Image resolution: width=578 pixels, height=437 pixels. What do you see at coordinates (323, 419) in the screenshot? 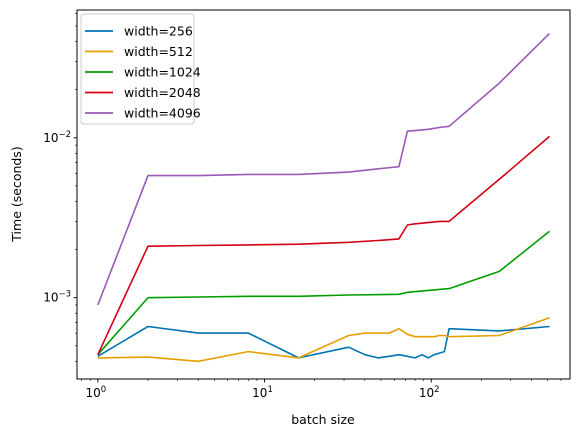
I see `x-axis-label: batch size` at bounding box center [323, 419].